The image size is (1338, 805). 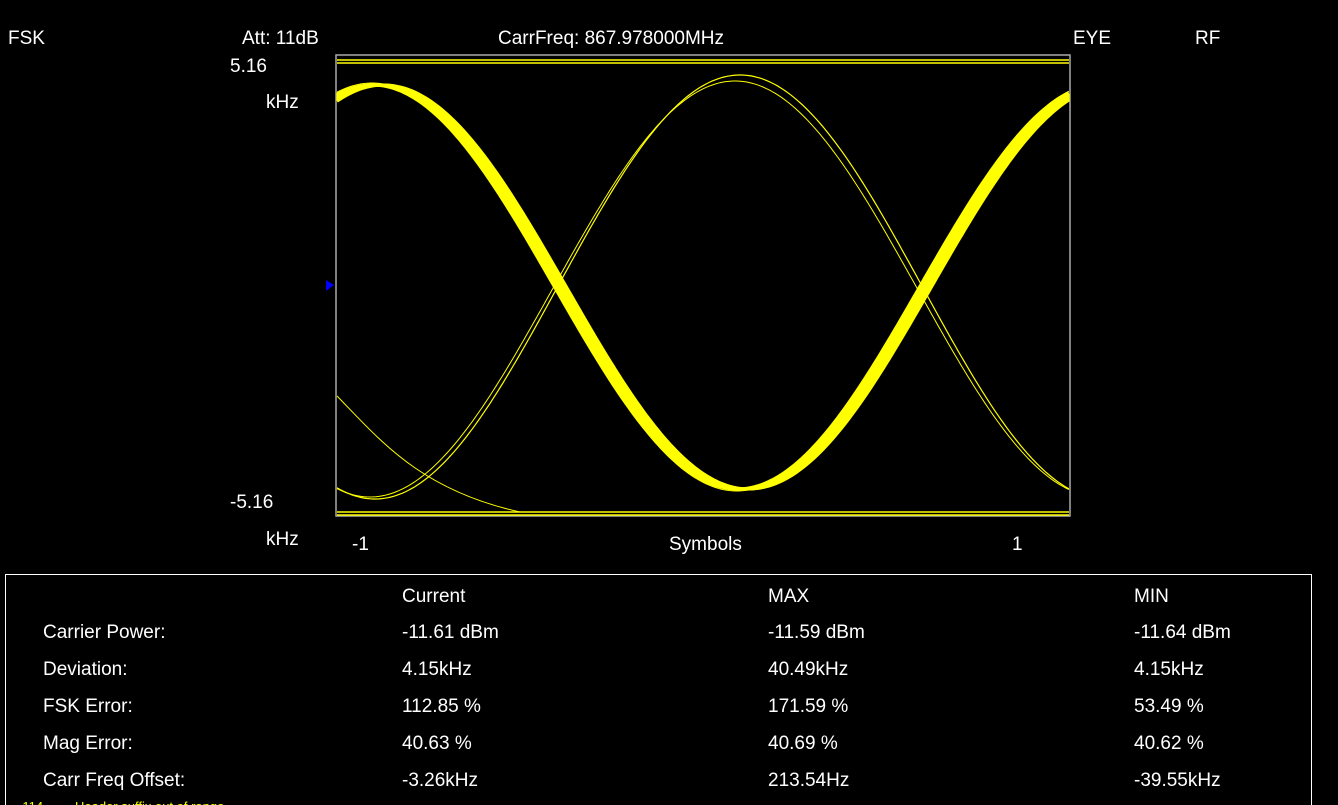 I want to click on column-header: Current, so click(x=434, y=596).